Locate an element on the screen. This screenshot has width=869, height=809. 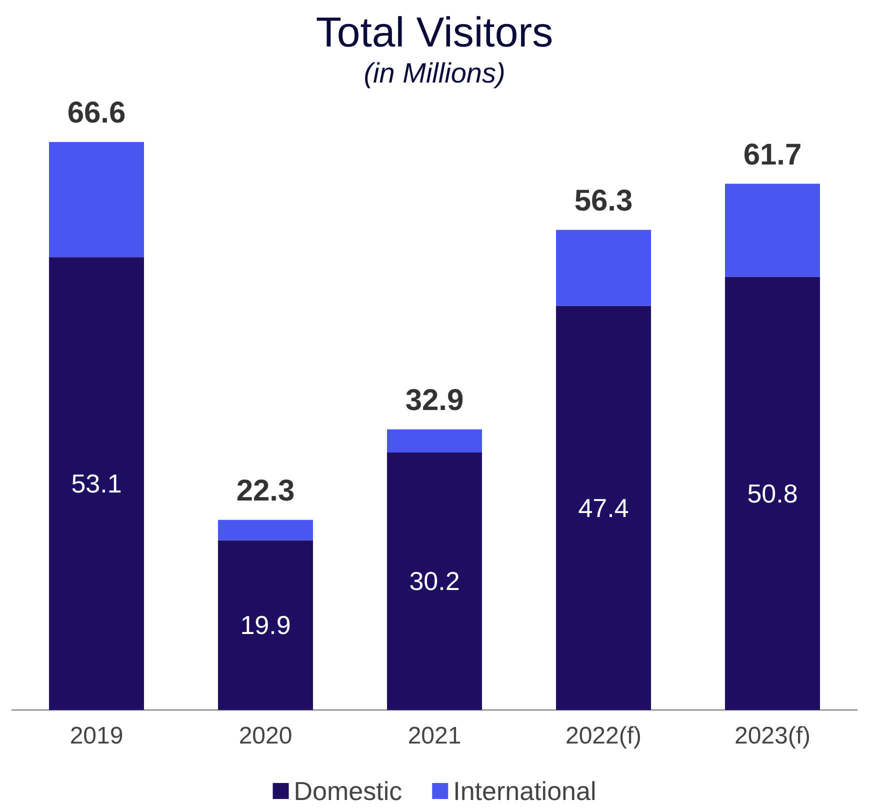
data-label: 30.2 is located at coordinates (434, 581).